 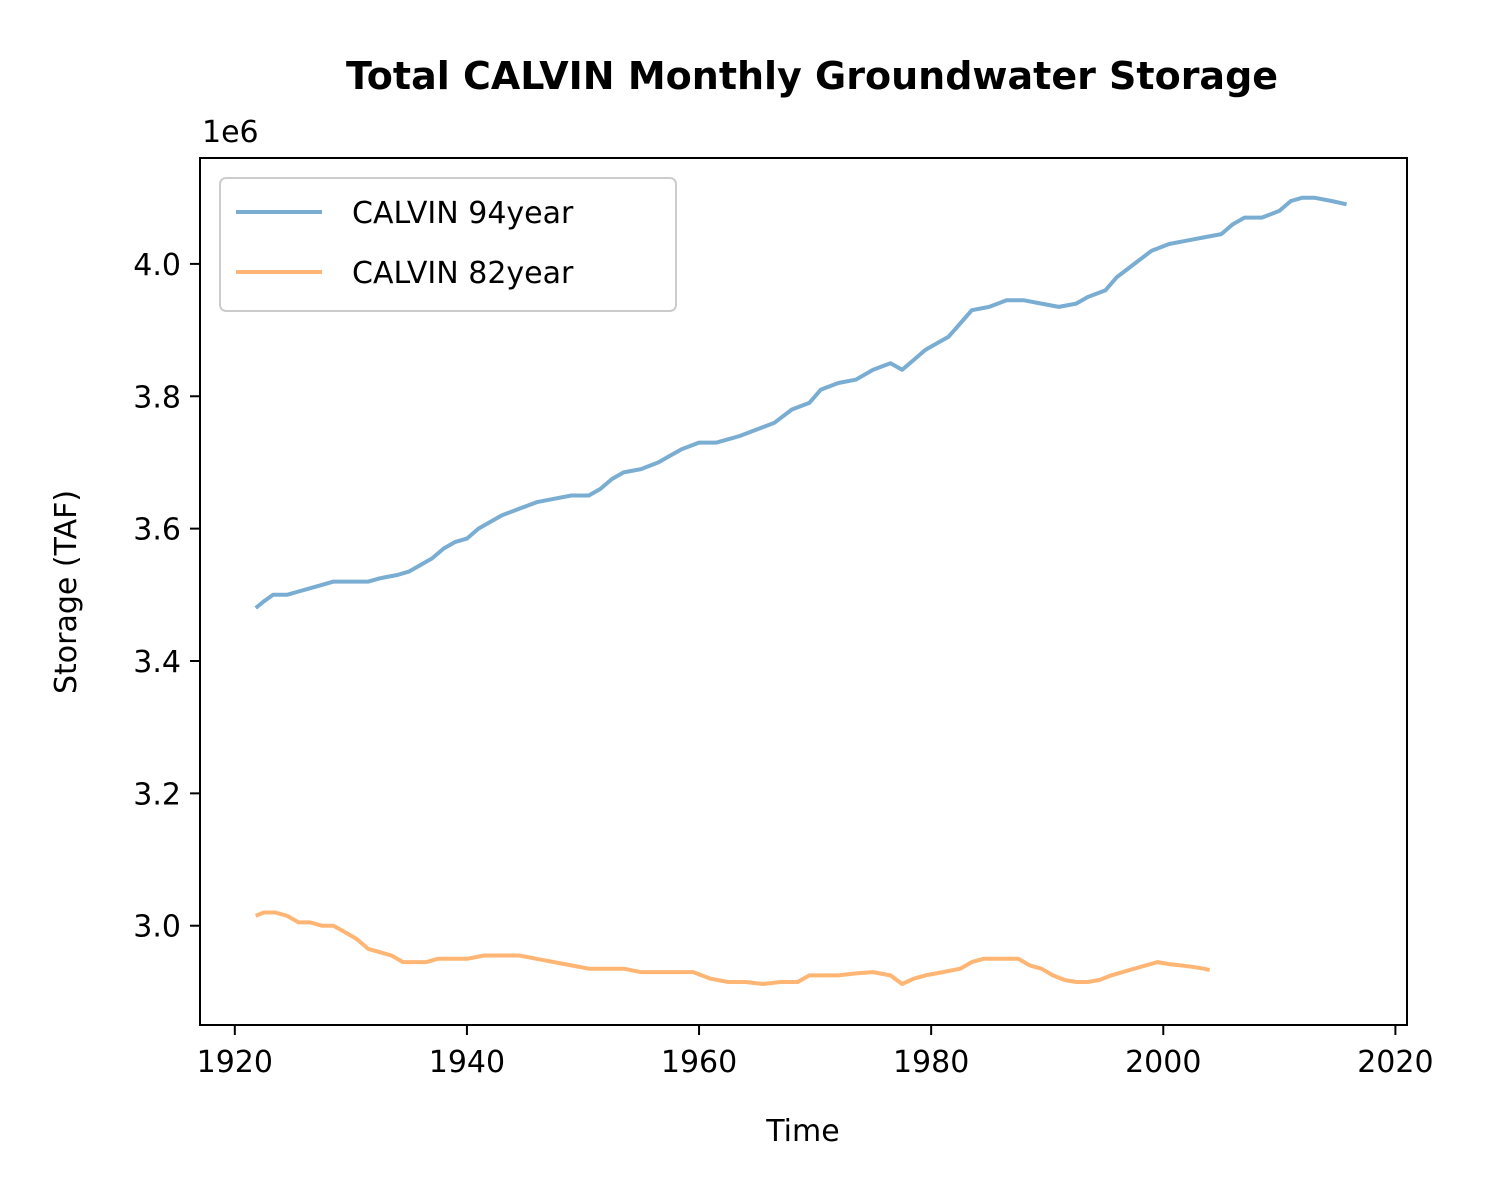 I want to click on legend-label-94year: CALVIN 94year, so click(x=463, y=213).